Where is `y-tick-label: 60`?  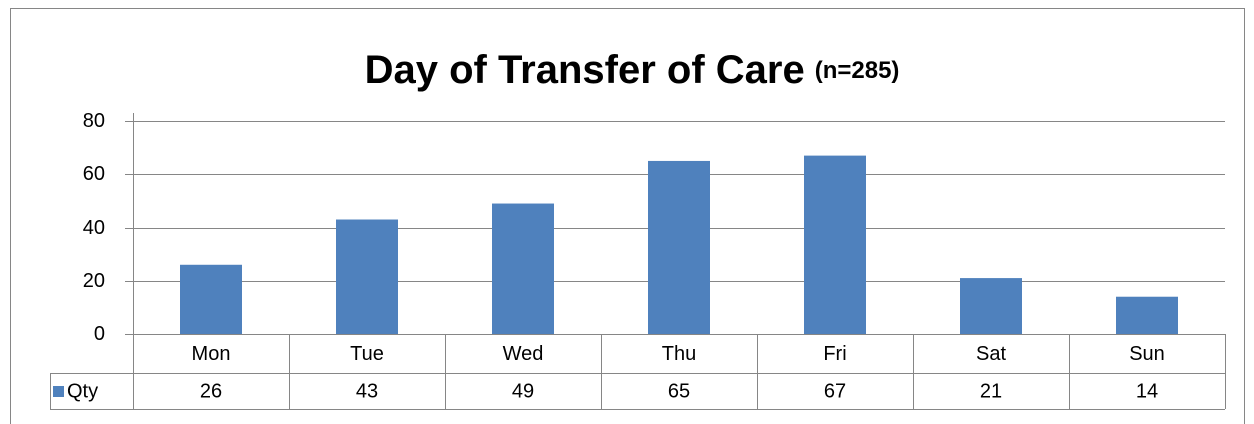
y-tick-label: 60 is located at coordinates (94, 174).